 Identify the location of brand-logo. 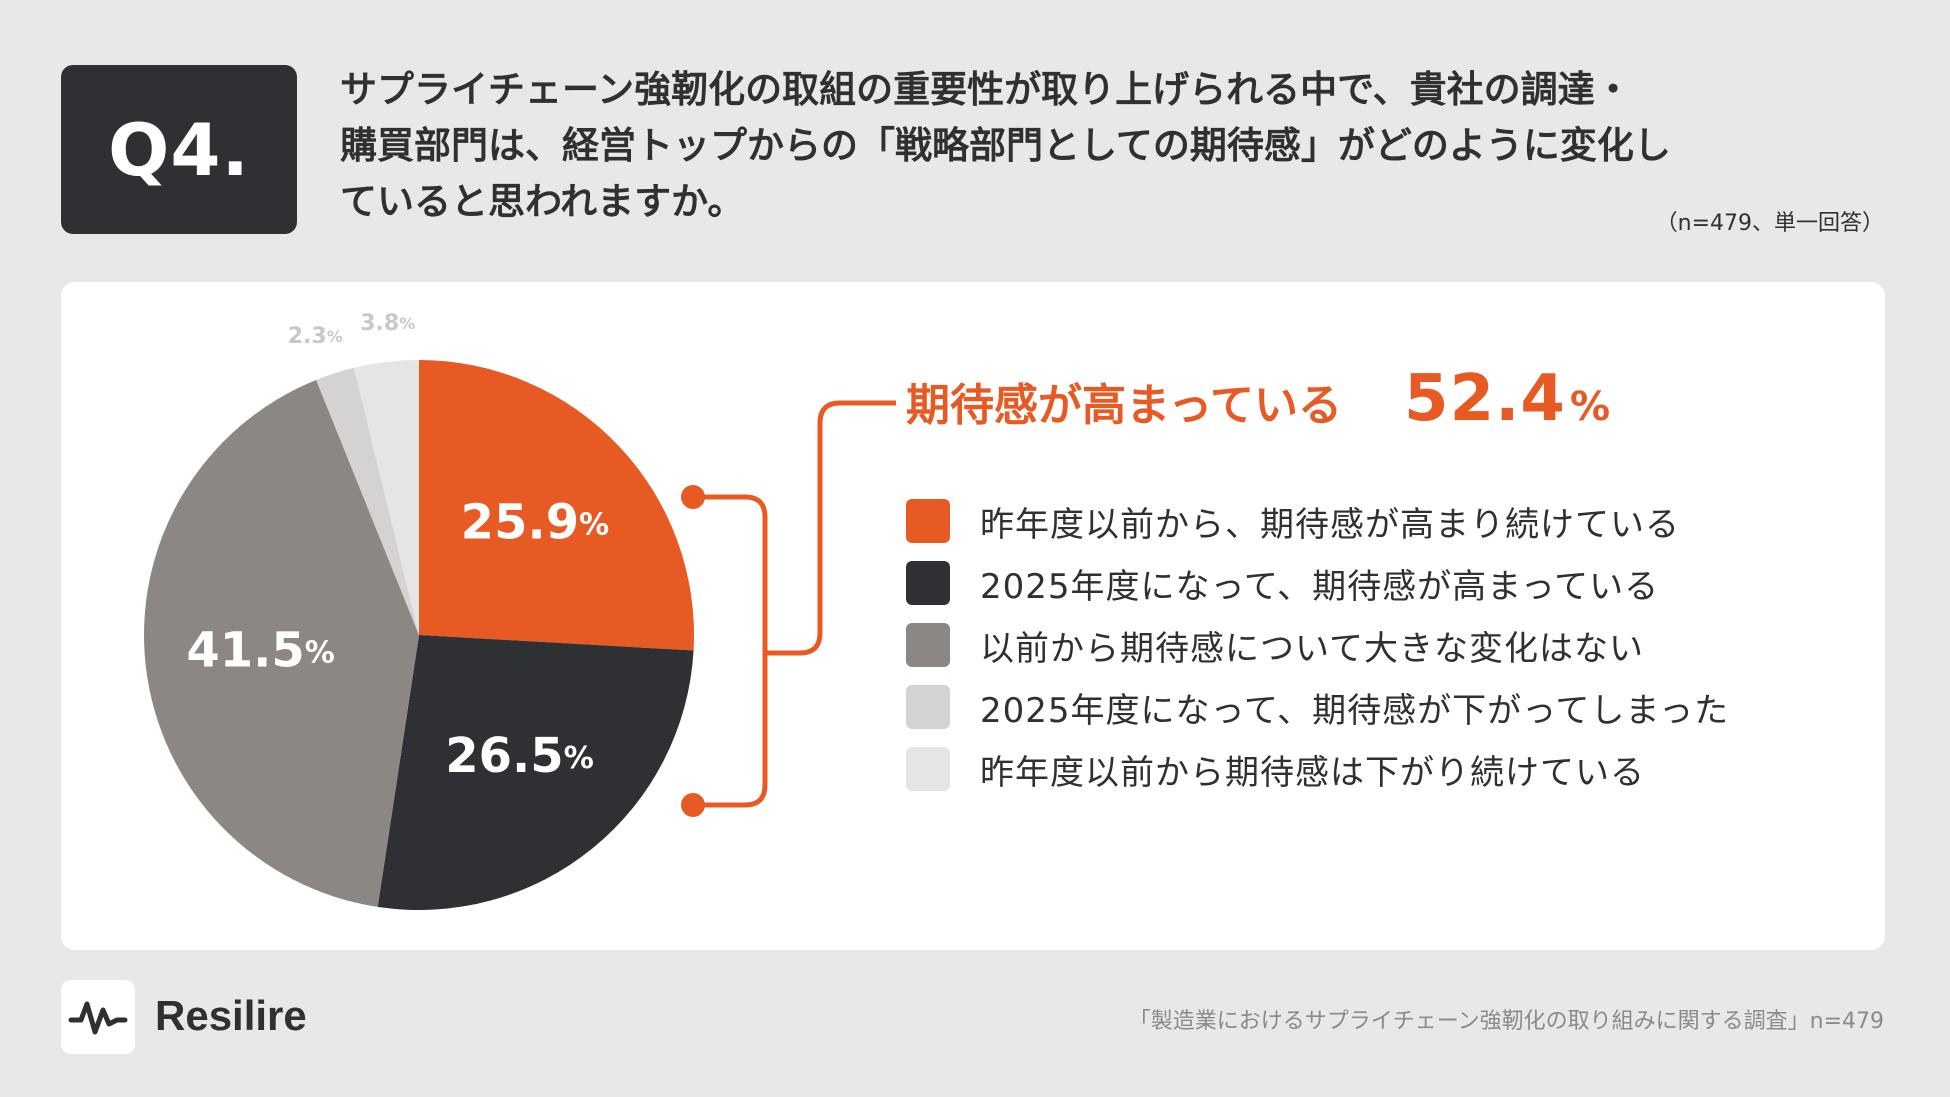
(98, 1017).